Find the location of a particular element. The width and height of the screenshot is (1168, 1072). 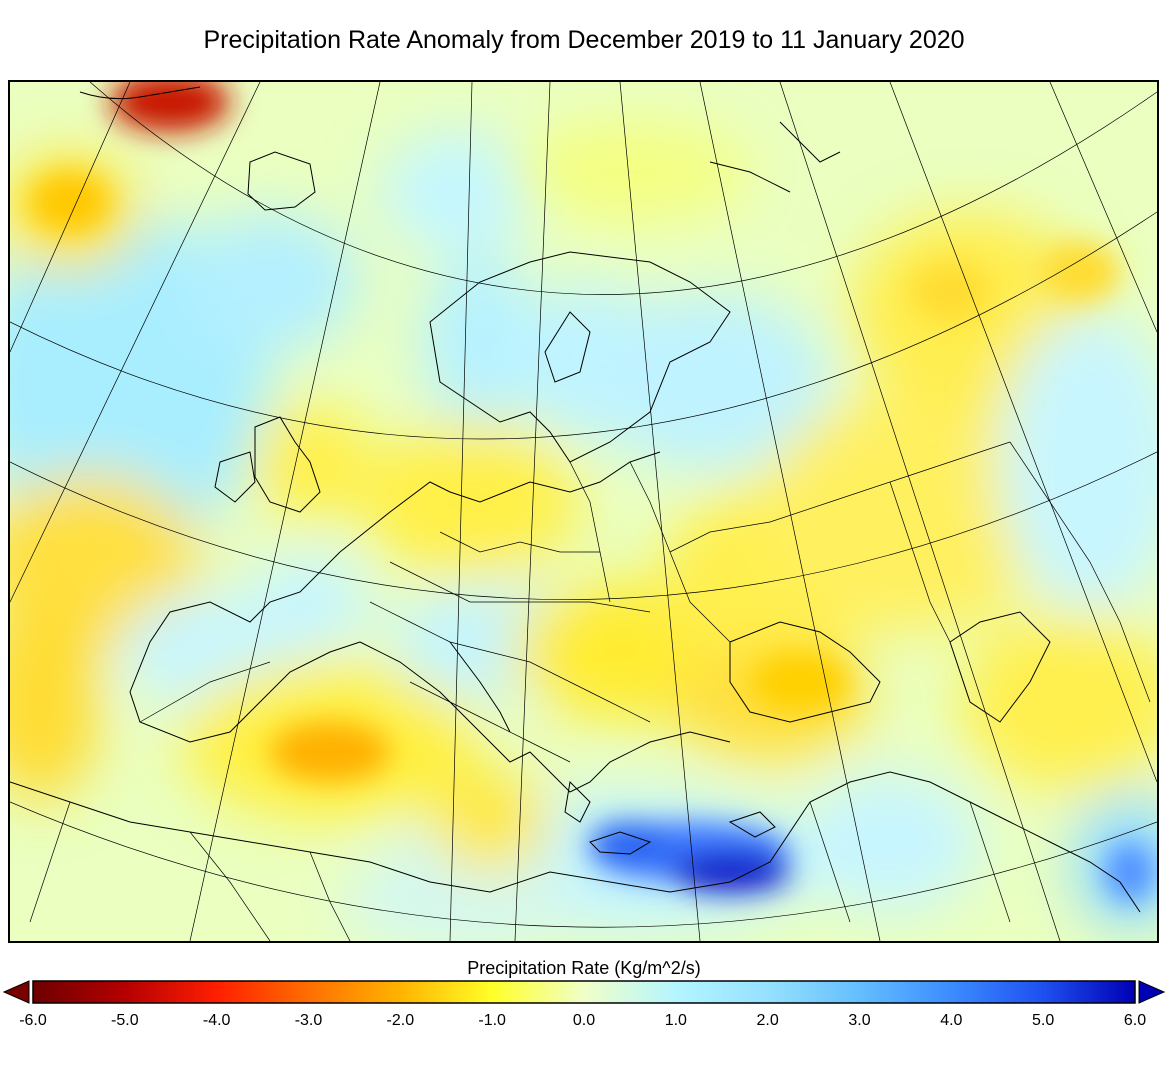

colorbar is located at coordinates (584, 992).